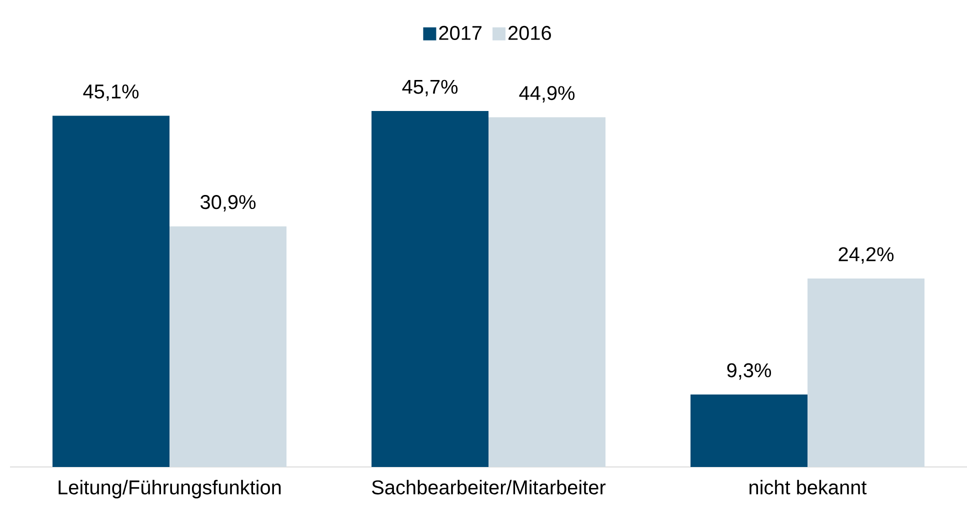  What do you see at coordinates (460, 33) in the screenshot?
I see `legend-label: 2017` at bounding box center [460, 33].